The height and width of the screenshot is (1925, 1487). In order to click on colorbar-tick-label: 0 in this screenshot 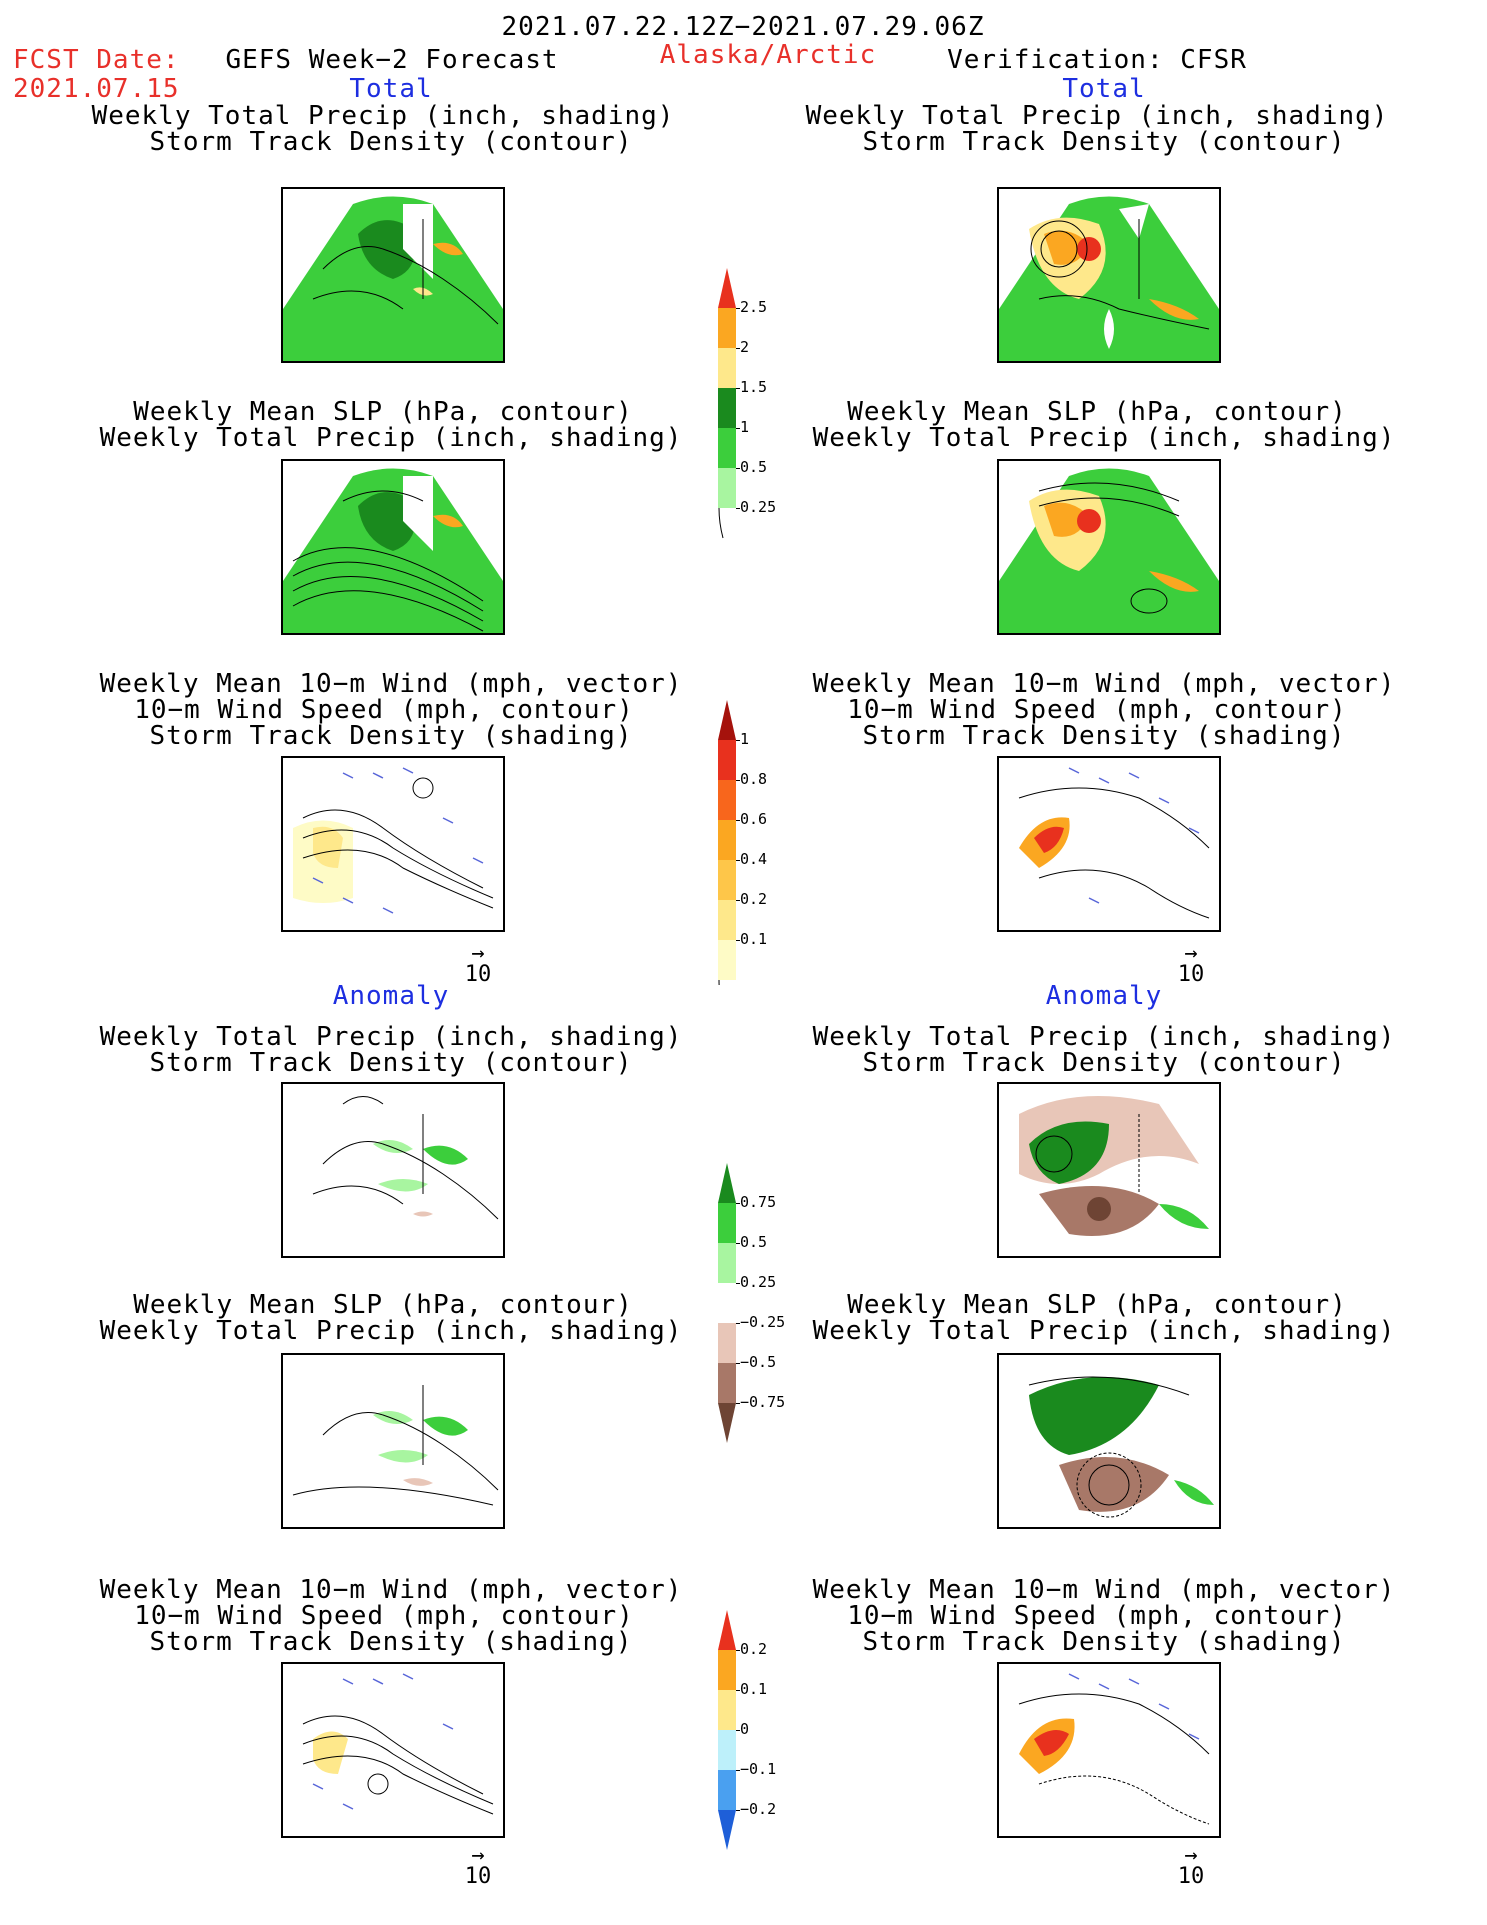, I will do `click(745, 1729)`.